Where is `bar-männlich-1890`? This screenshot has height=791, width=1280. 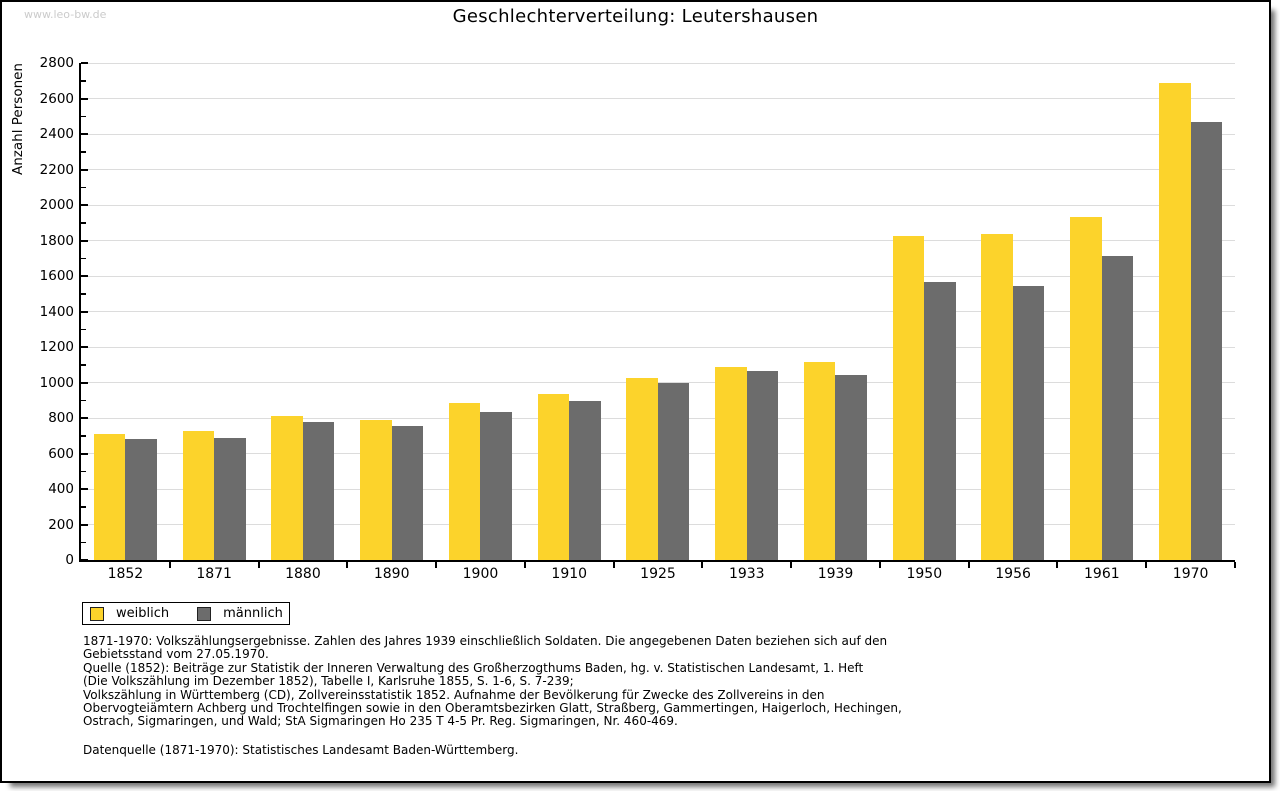
bar-männlich-1890 is located at coordinates (407, 492).